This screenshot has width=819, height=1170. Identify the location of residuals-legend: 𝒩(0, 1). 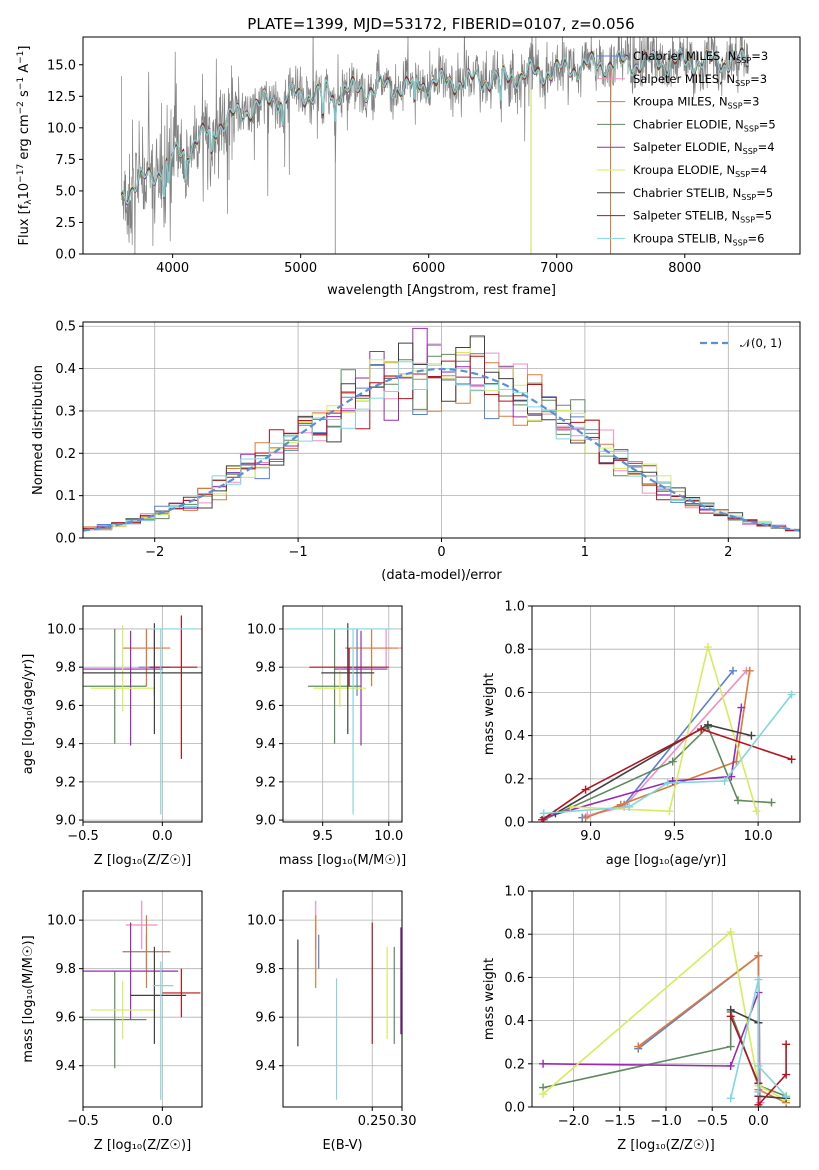
(741, 343).